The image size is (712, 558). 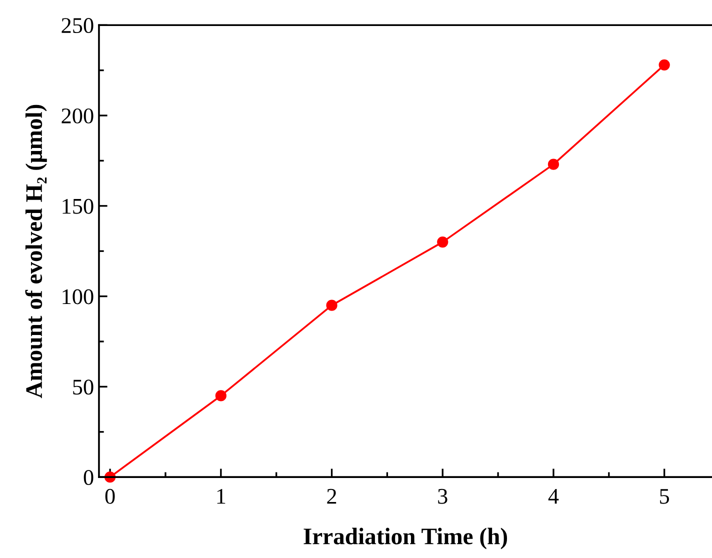 What do you see at coordinates (443, 496) in the screenshot?
I see `x-tick-label: 3` at bounding box center [443, 496].